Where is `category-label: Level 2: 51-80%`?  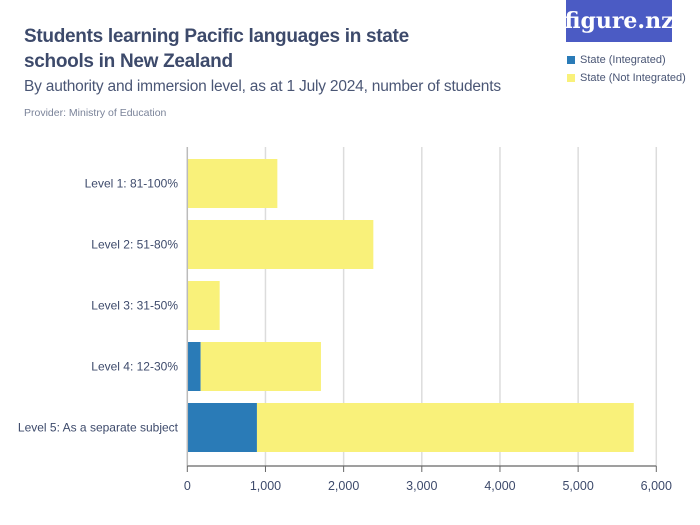
category-label: Level 2: 51-80% is located at coordinates (134, 245).